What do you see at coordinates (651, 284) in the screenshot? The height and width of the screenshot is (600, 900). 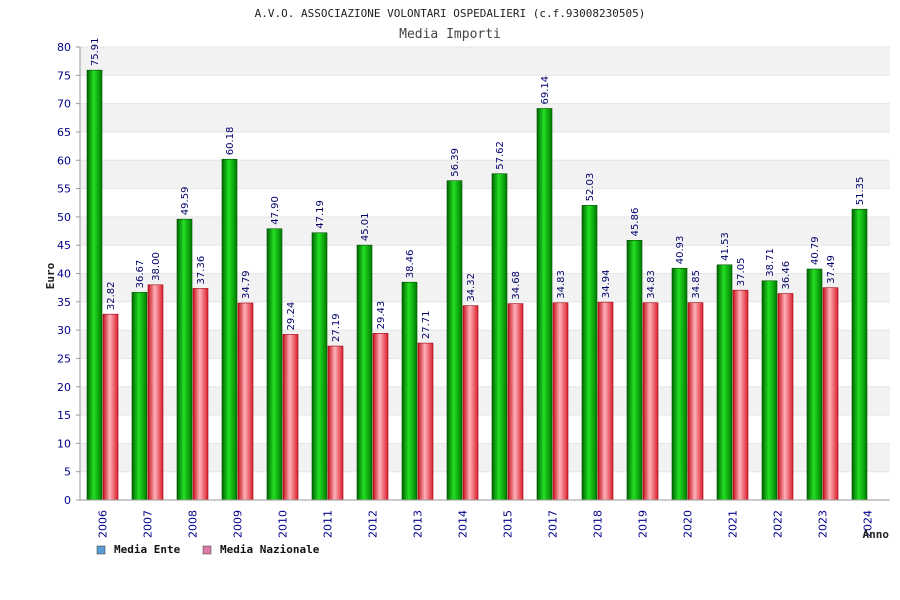 I see `value-label-media-nazionale-2019: 34.83` at bounding box center [651, 284].